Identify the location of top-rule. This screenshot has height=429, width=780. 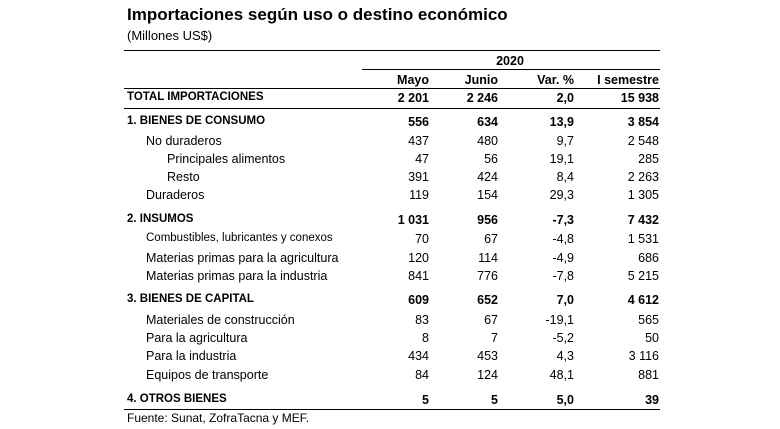
(392, 50).